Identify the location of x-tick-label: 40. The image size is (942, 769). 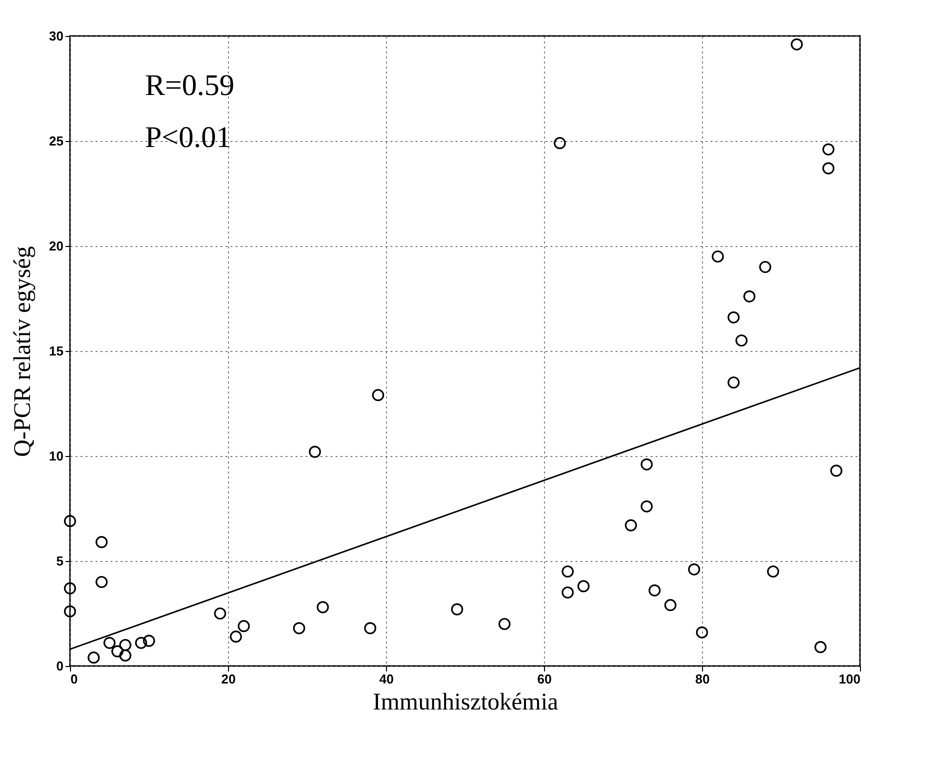
(386, 679).